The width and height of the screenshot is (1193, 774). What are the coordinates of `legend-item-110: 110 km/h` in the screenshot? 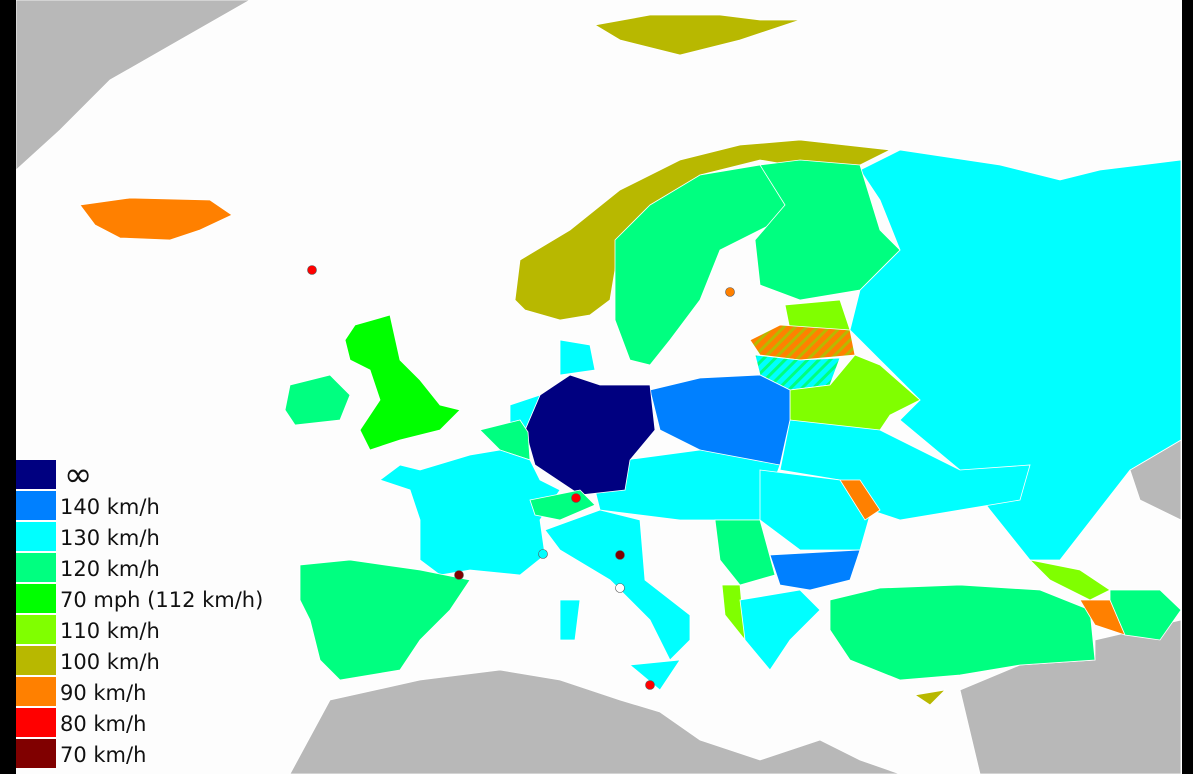 It's located at (139, 630).